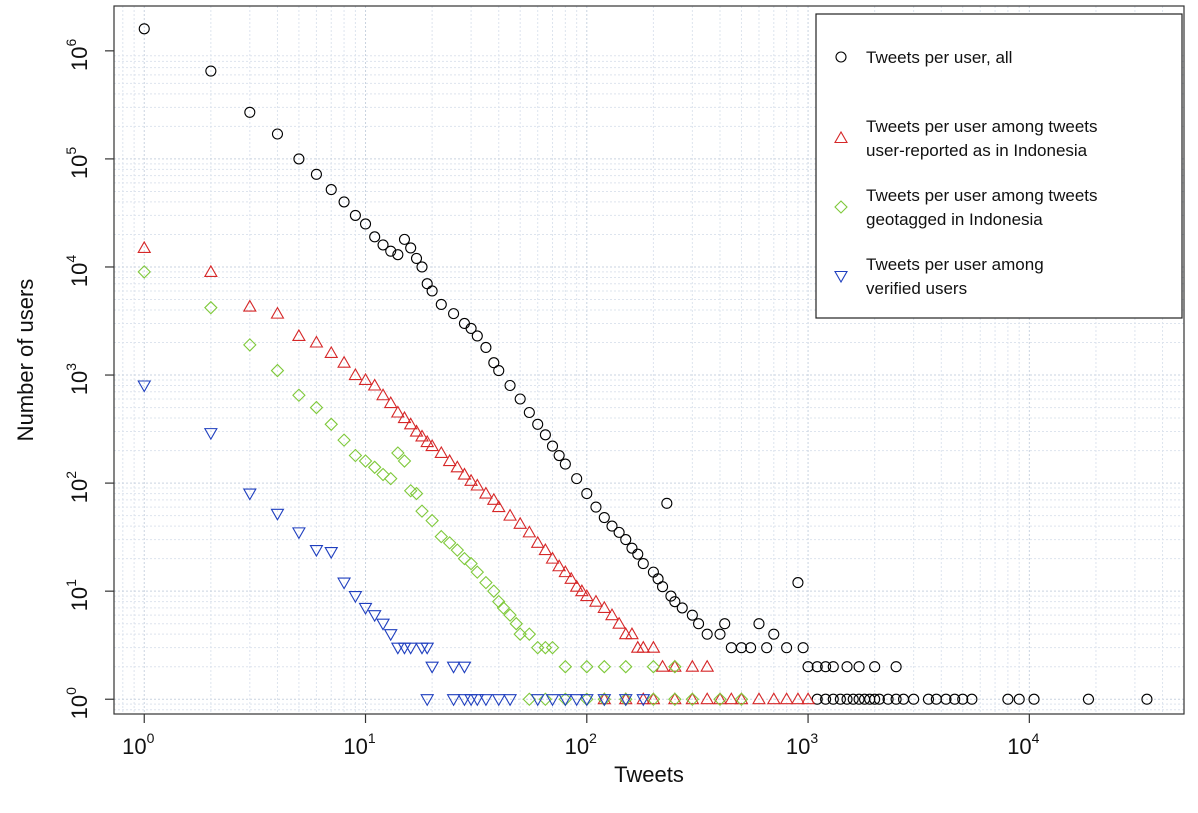 The height and width of the screenshot is (813, 1198). Describe the element at coordinates (999, 166) in the screenshot. I see `legend-box` at that location.